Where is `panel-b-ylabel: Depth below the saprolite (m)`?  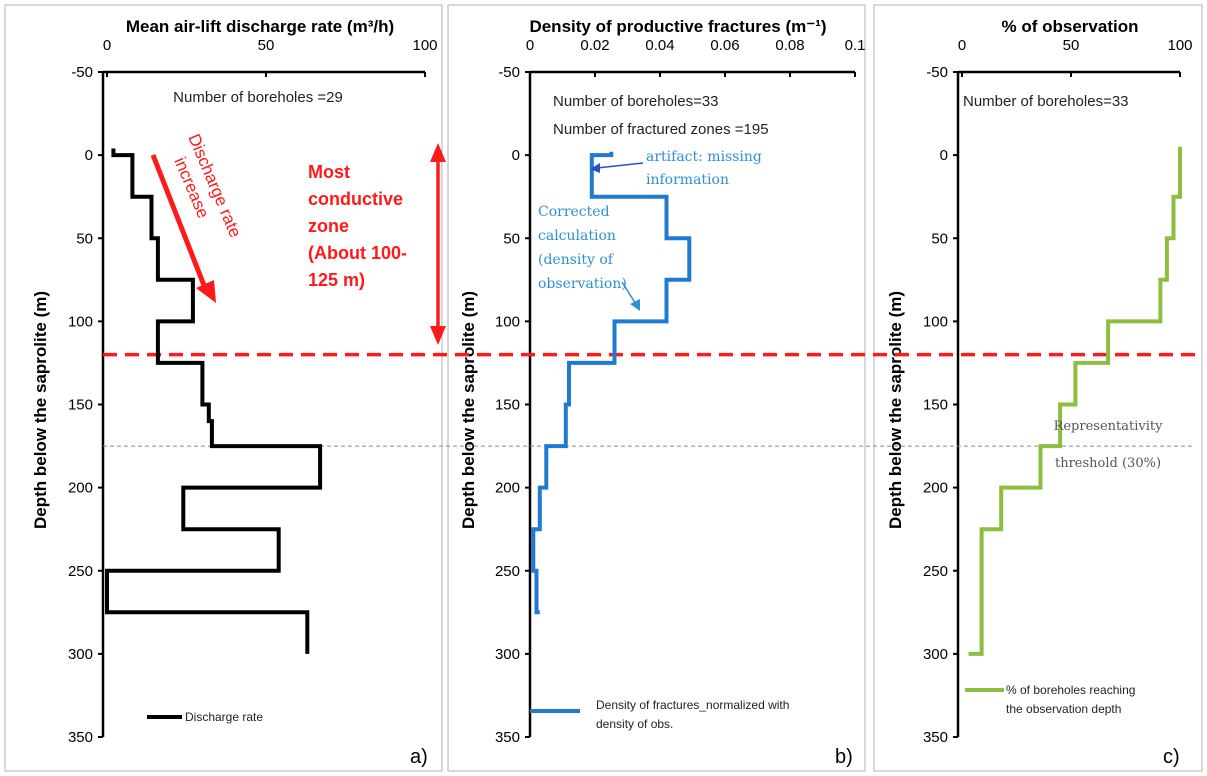 panel-b-ylabel: Depth below the saprolite (m) is located at coordinates (468, 410).